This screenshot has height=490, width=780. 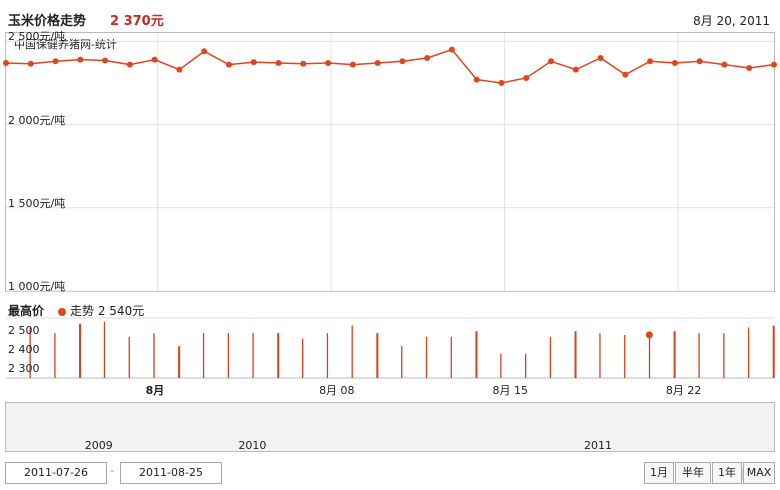 What do you see at coordinates (390, 427) in the screenshot?
I see `range-navigator` at bounding box center [390, 427].